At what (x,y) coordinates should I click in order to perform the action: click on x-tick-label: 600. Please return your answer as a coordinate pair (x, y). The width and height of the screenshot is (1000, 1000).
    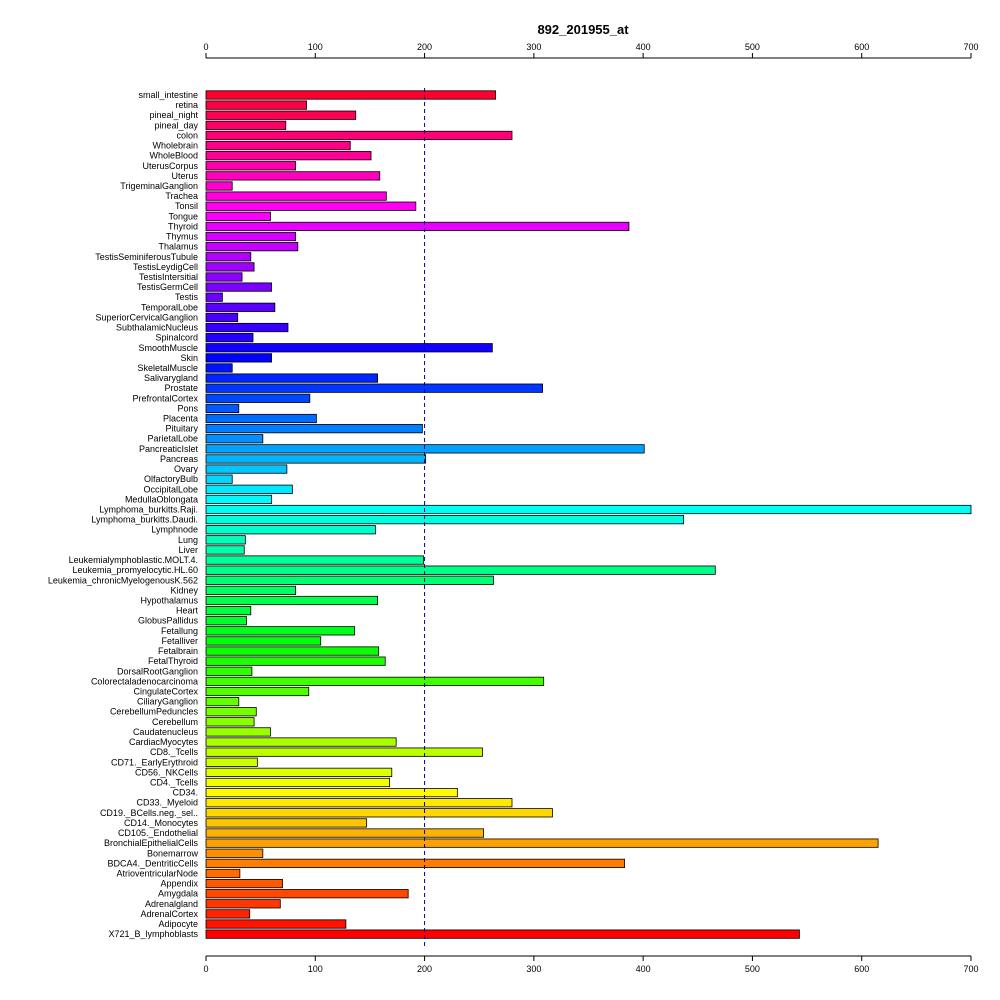
    Looking at the image, I should click on (861, 969).